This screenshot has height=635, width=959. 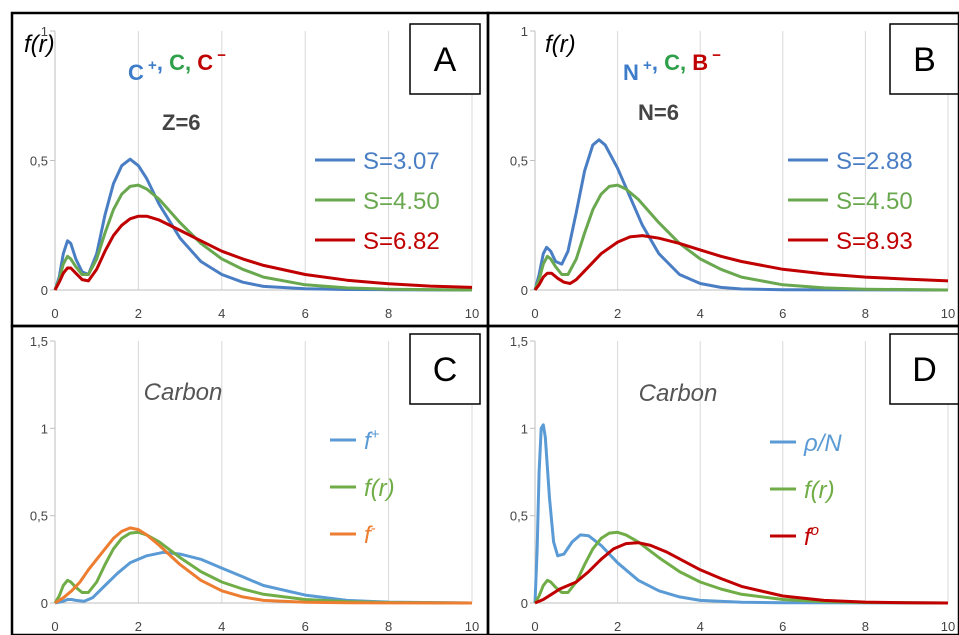 What do you see at coordinates (370, 534) in the screenshot?
I see `legend-label: f-` at bounding box center [370, 534].